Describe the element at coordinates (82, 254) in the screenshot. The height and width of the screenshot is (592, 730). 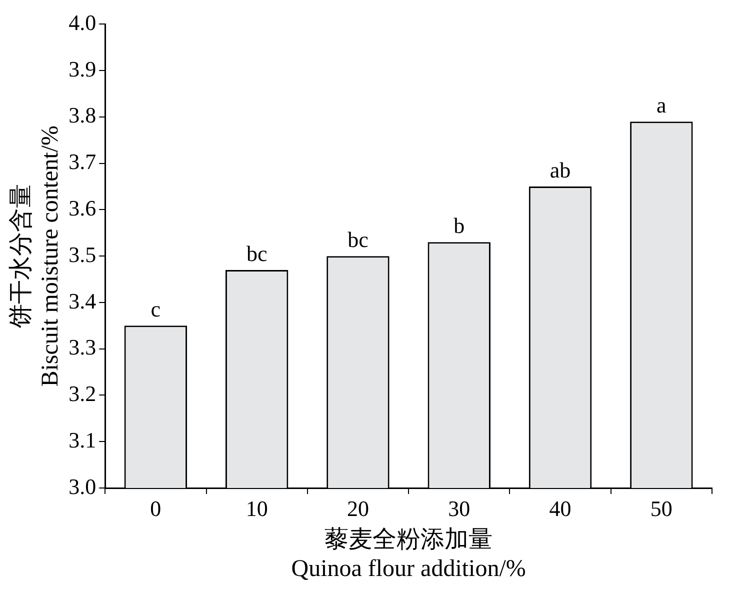
I see `y-tick-label: 3.5` at that location.